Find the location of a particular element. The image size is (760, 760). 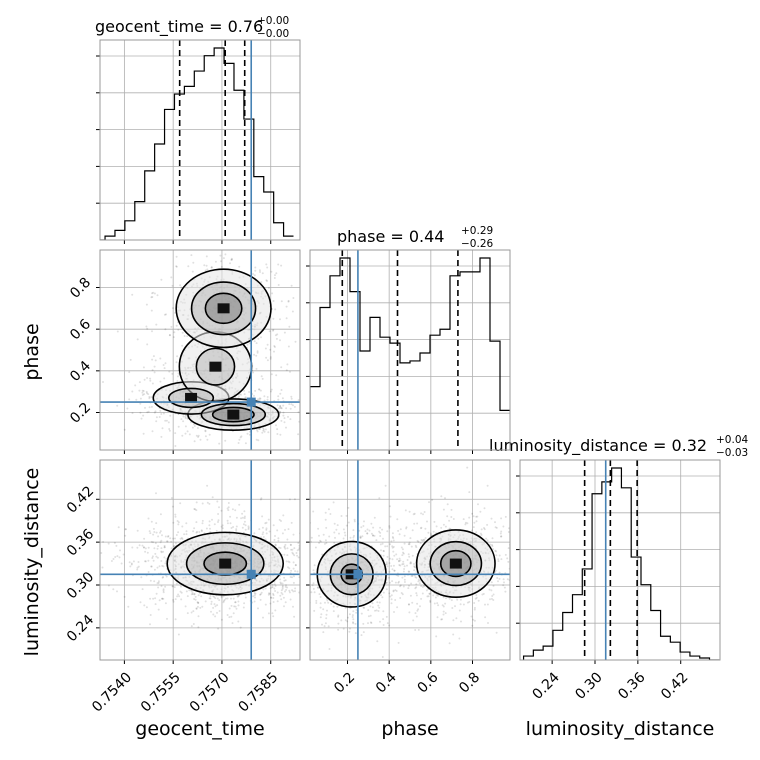

truth-marker is located at coordinates (251, 574).